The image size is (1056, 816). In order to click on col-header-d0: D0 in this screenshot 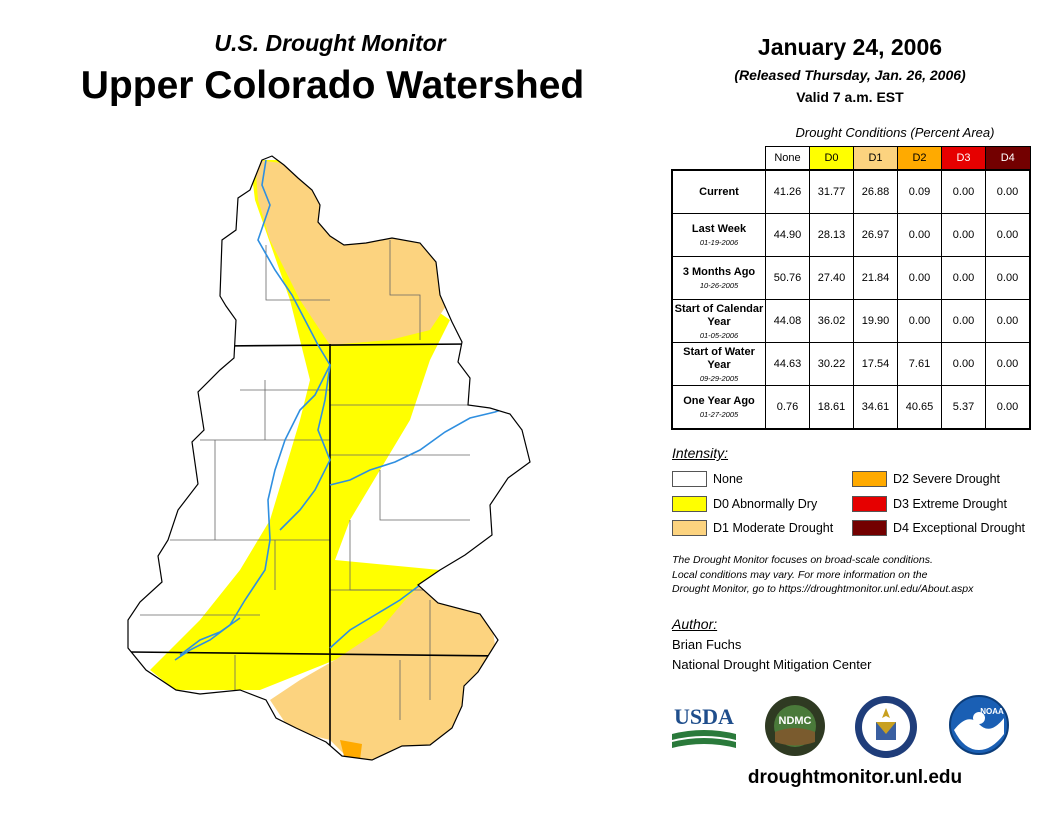, I will do `click(831, 158)`.